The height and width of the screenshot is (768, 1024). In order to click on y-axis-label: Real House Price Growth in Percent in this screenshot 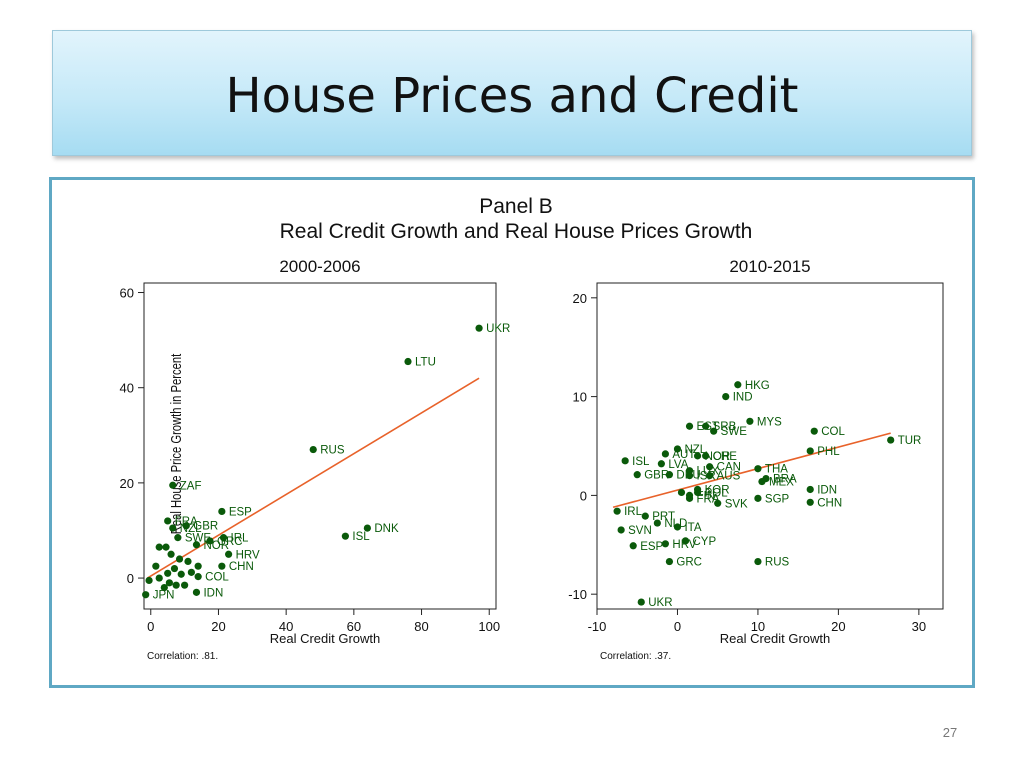, I will do `click(175, 443)`.